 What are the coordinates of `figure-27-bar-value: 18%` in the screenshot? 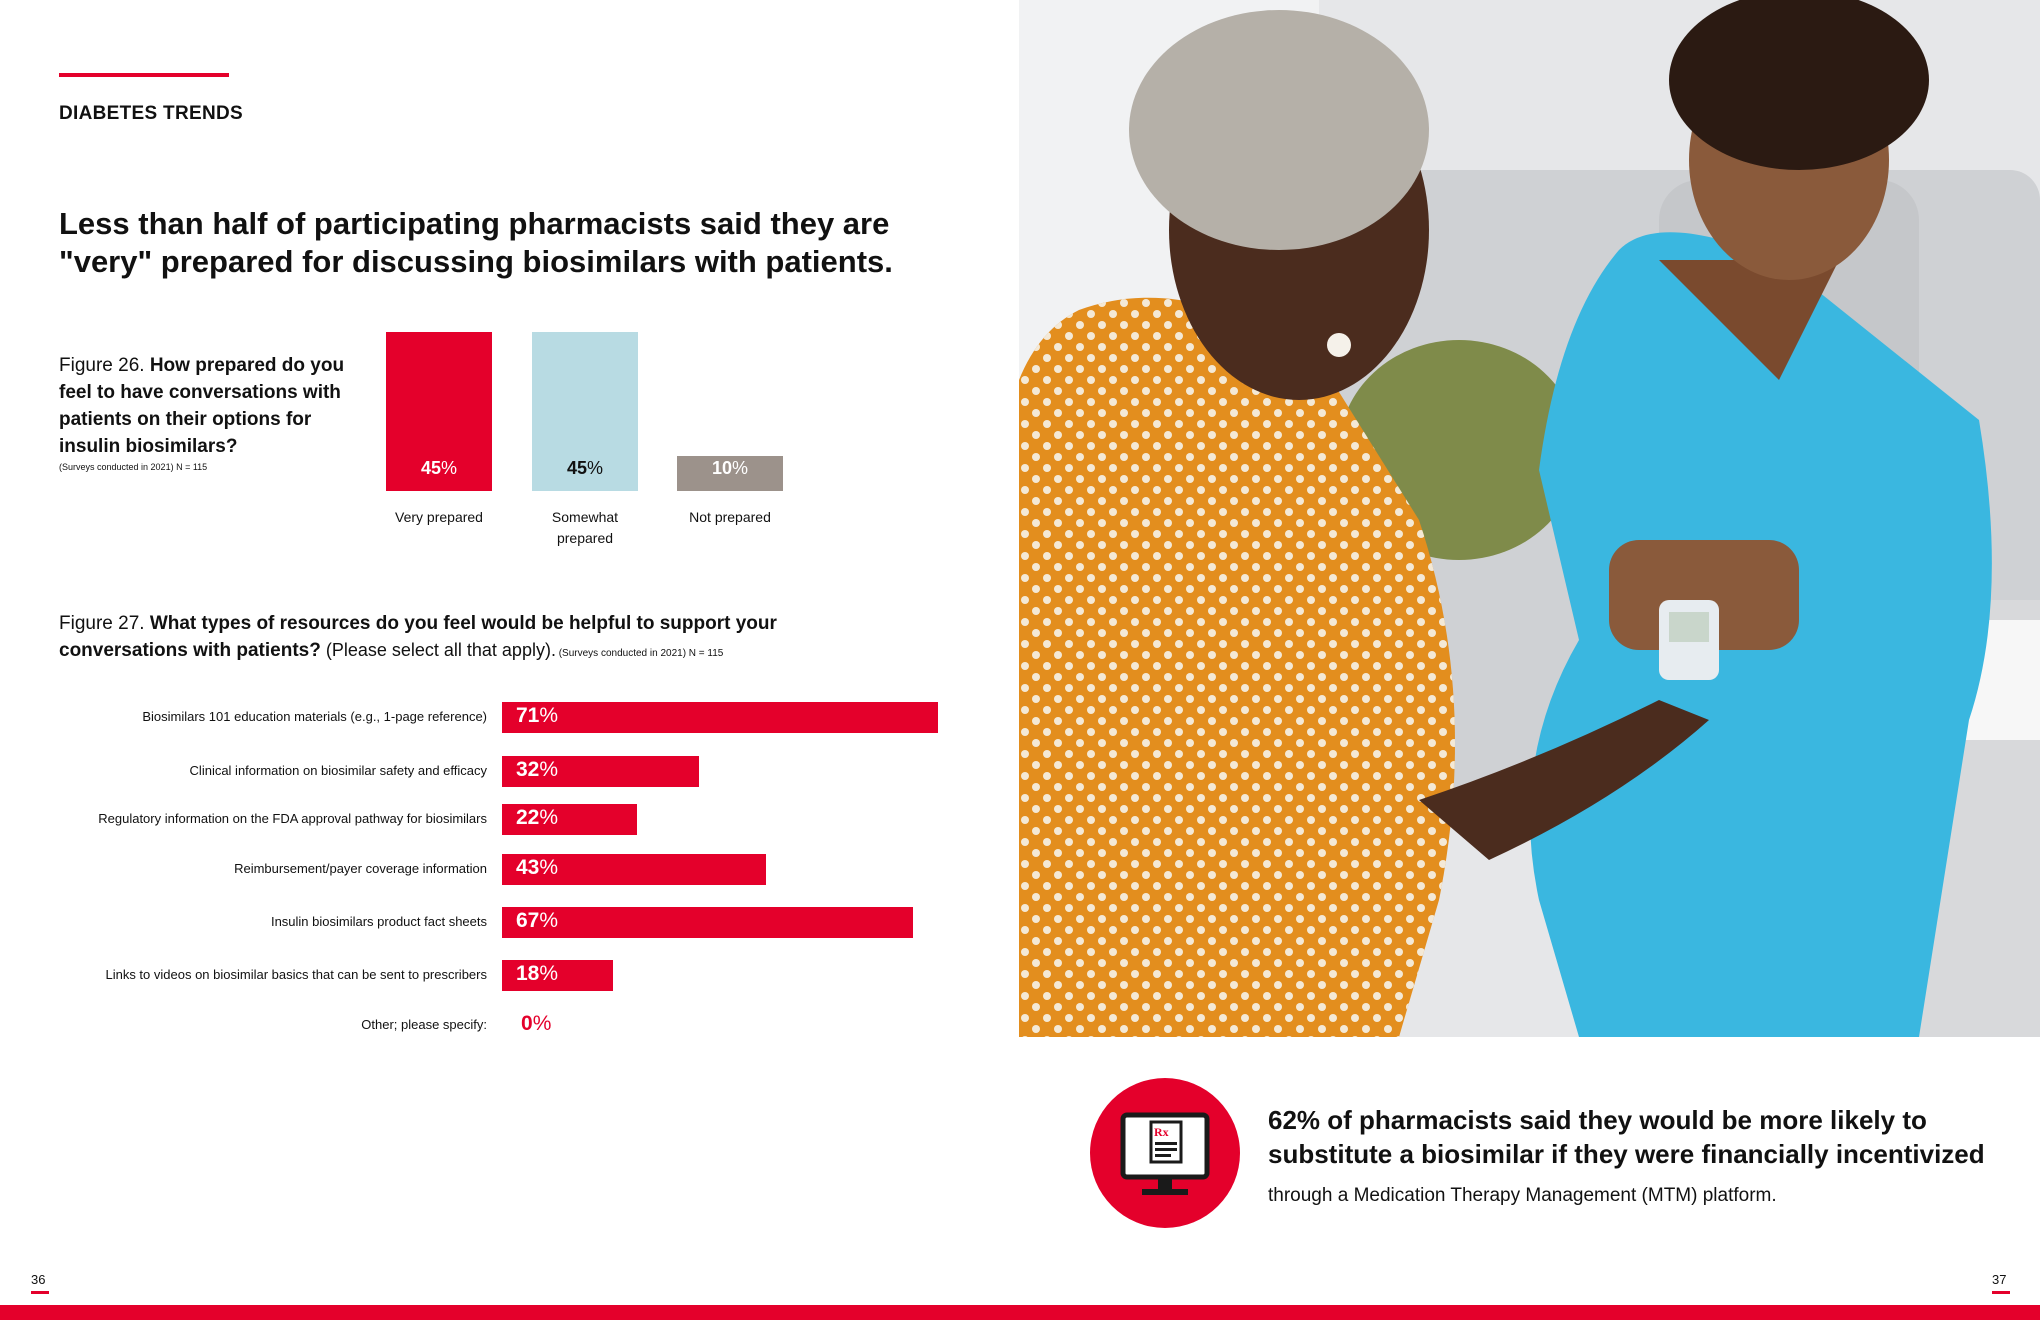 It's located at (537, 974).